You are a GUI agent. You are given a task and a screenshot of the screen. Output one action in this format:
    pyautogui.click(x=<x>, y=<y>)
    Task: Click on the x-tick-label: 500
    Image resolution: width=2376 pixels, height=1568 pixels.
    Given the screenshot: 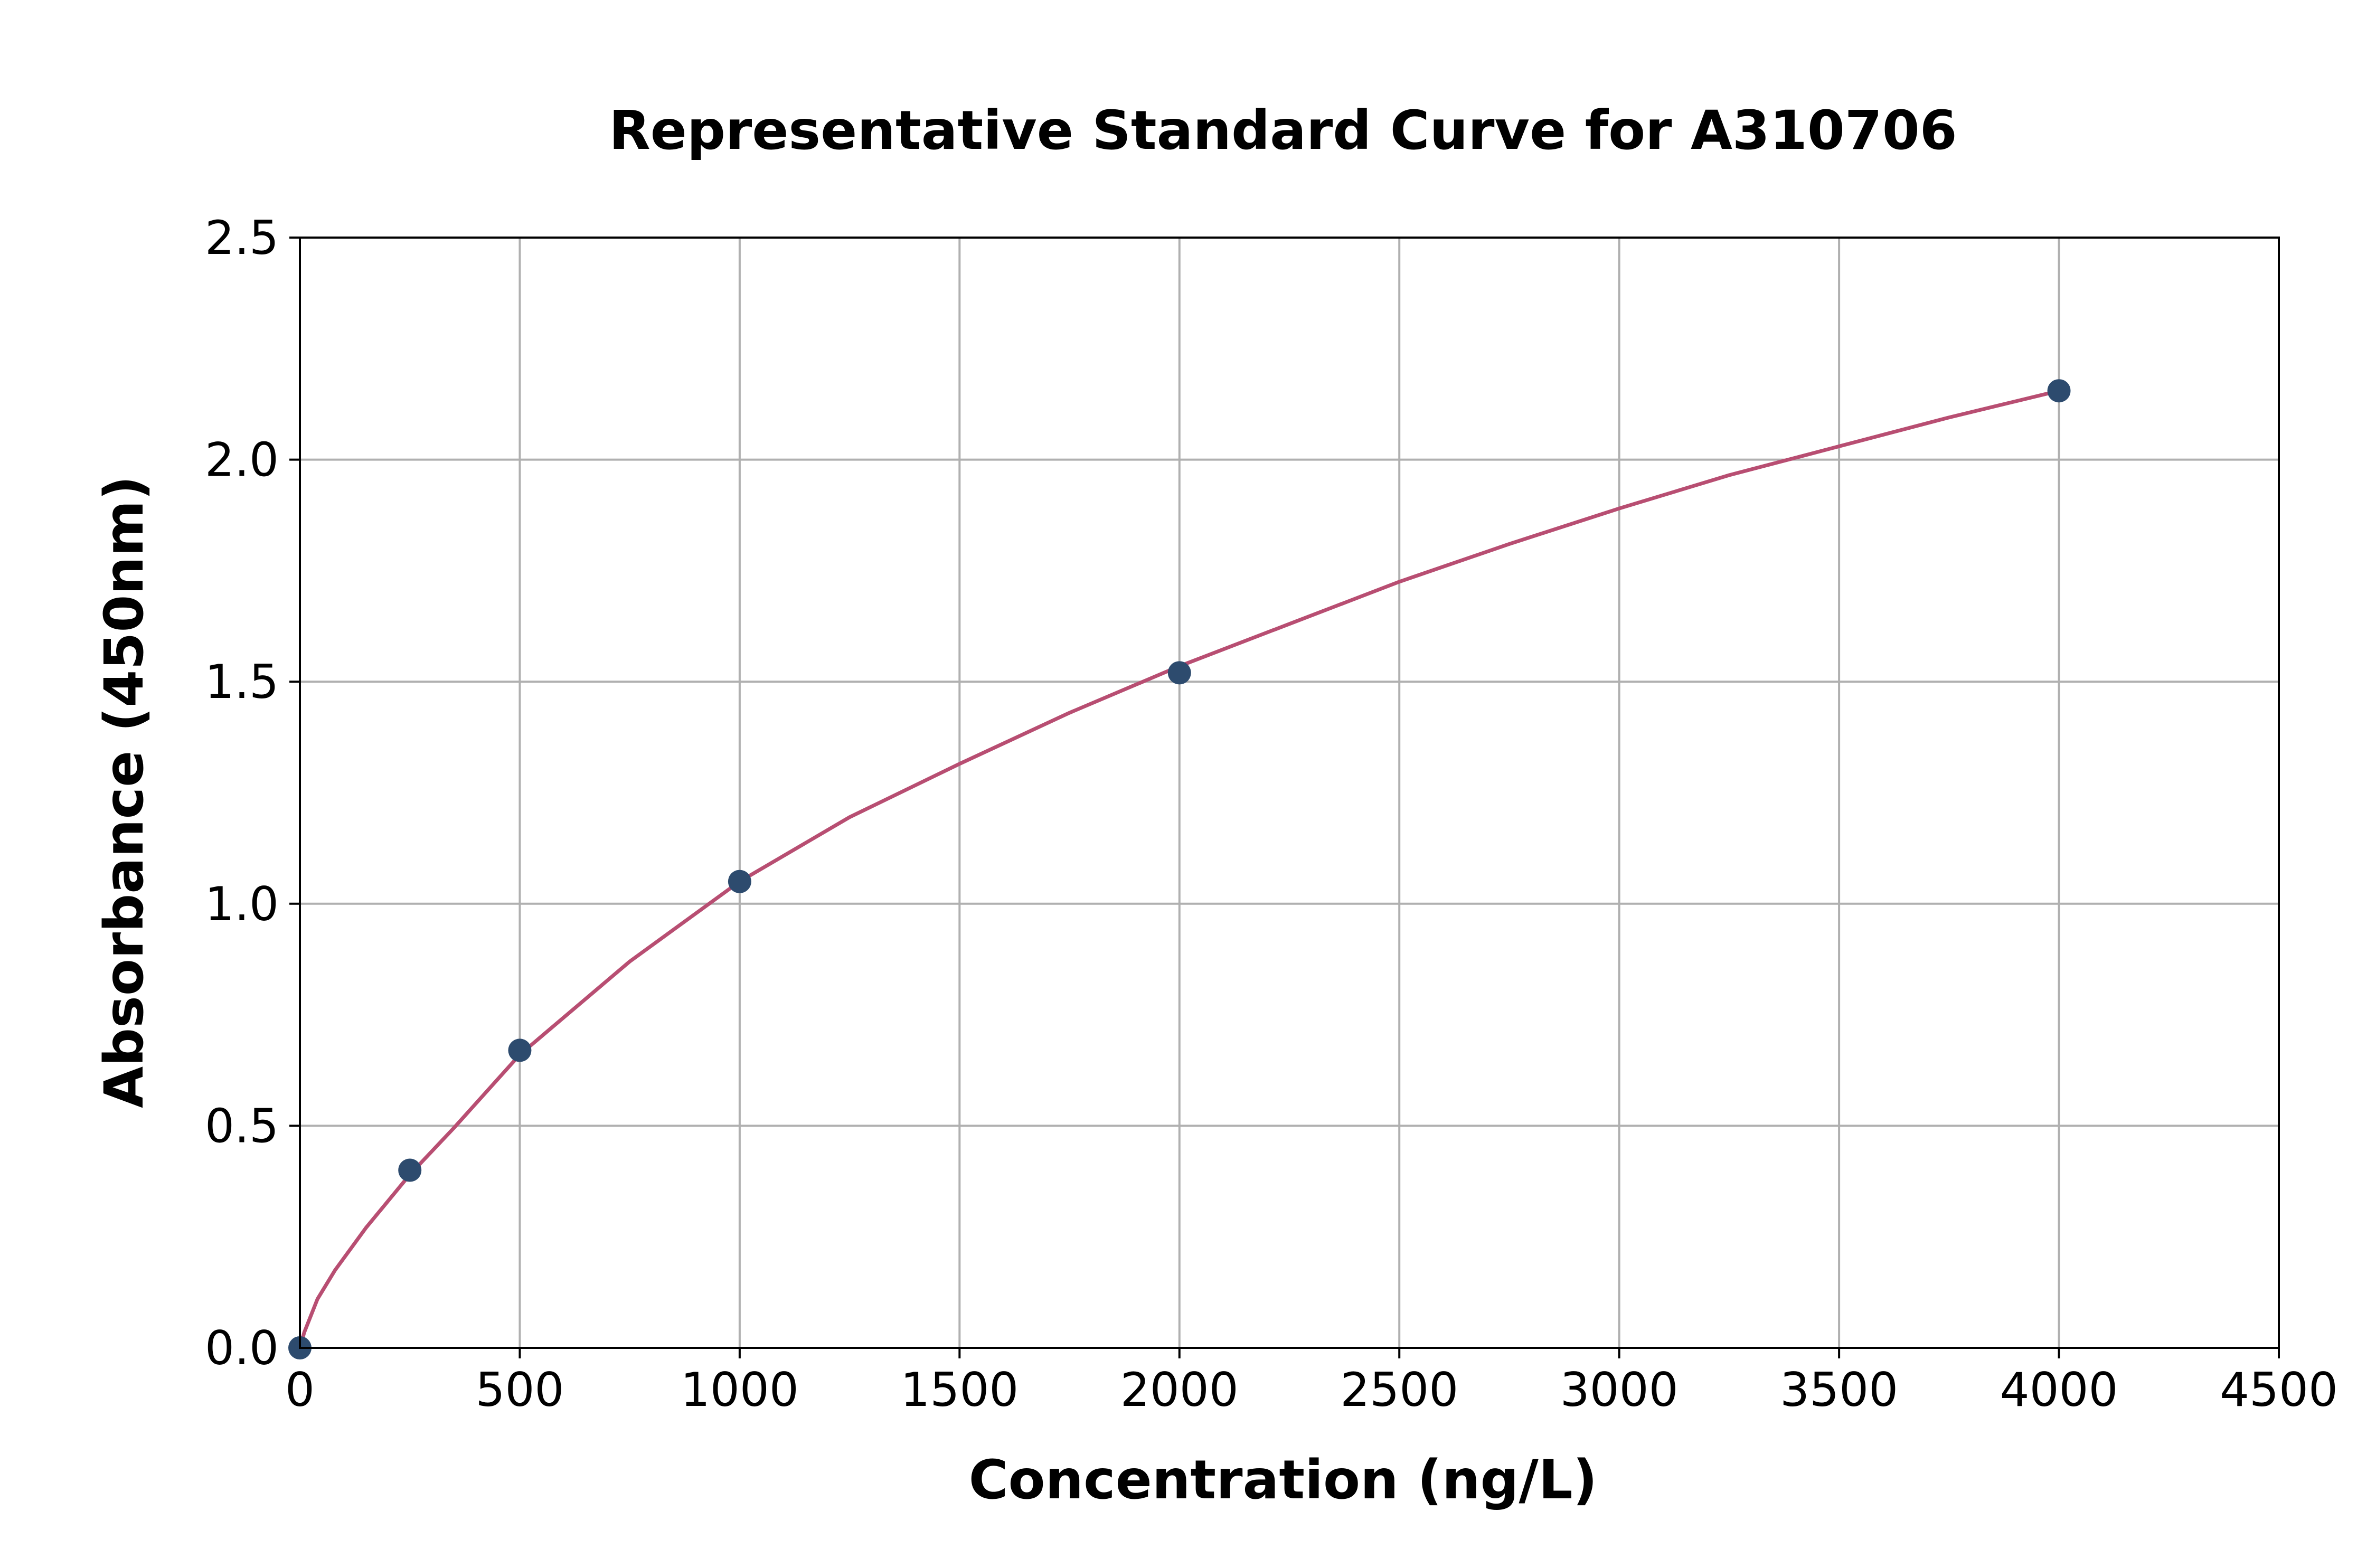 What is the action you would take?
    pyautogui.click(x=520, y=1390)
    